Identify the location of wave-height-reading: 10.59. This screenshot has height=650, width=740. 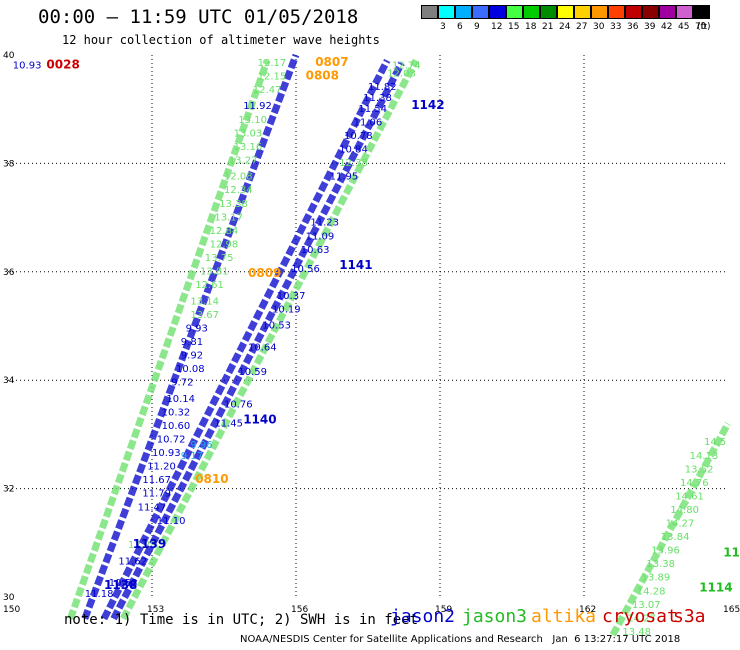
(252, 372).